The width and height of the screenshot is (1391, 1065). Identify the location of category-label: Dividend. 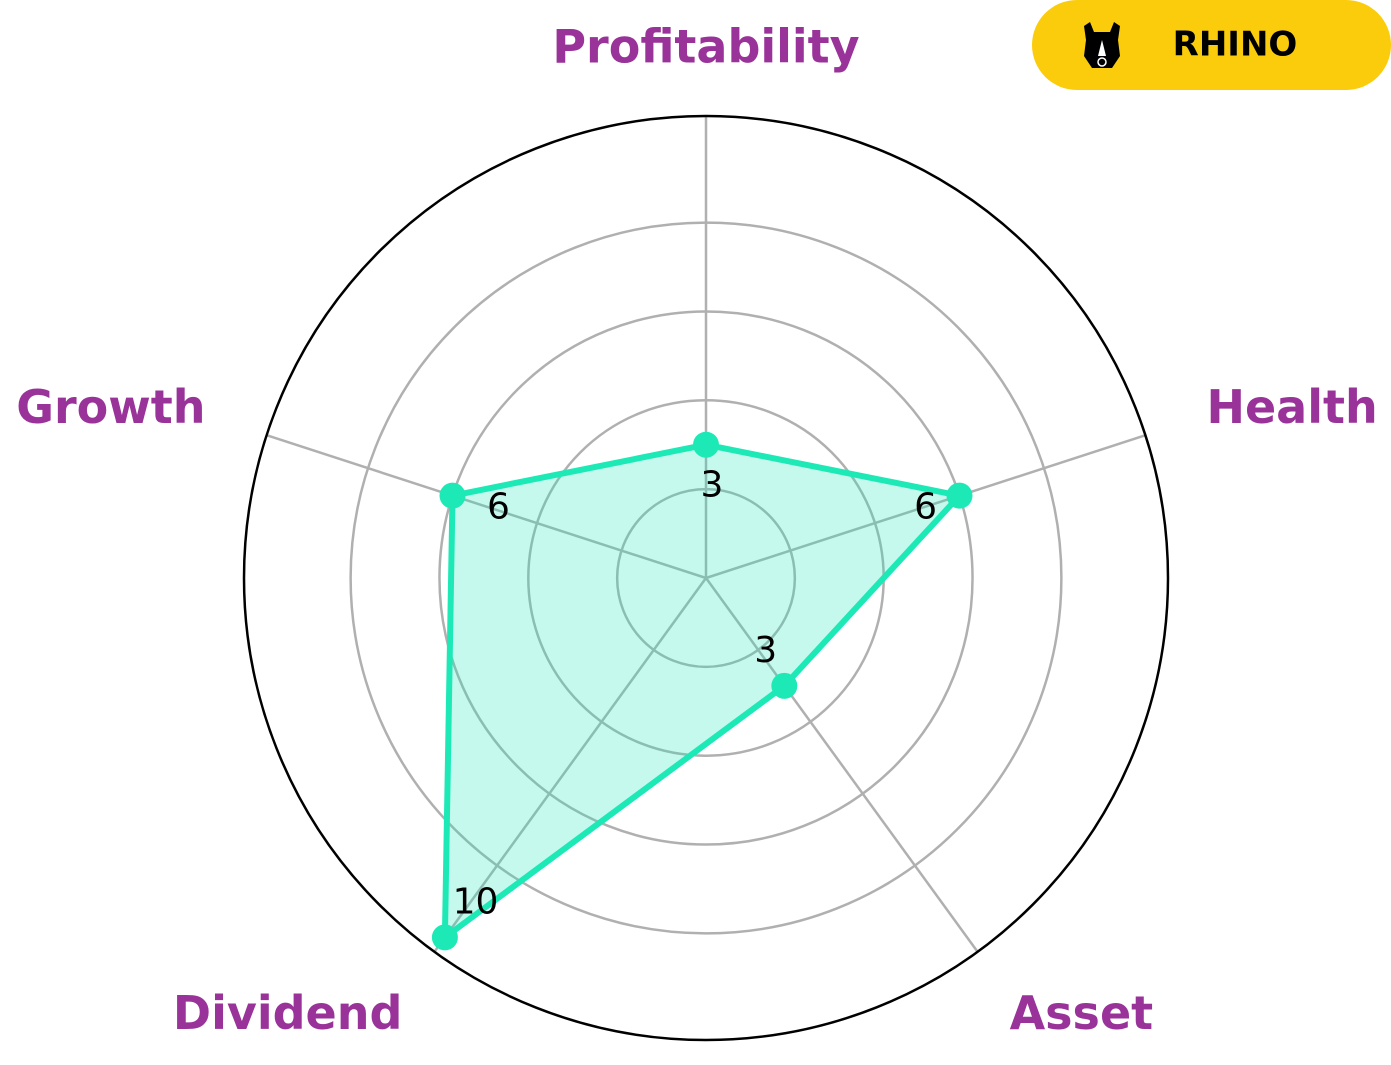
(288, 1013).